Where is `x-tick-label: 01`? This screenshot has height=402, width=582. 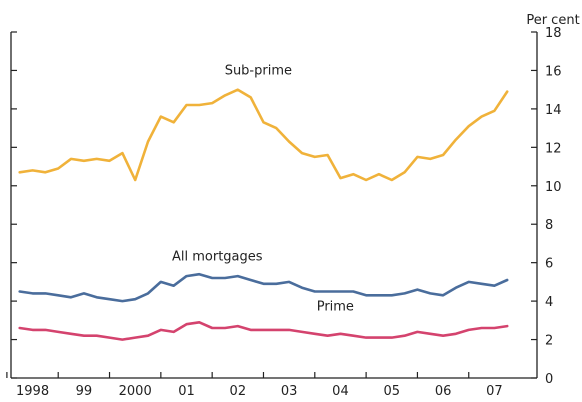 x-tick-label: 01 is located at coordinates (186, 391).